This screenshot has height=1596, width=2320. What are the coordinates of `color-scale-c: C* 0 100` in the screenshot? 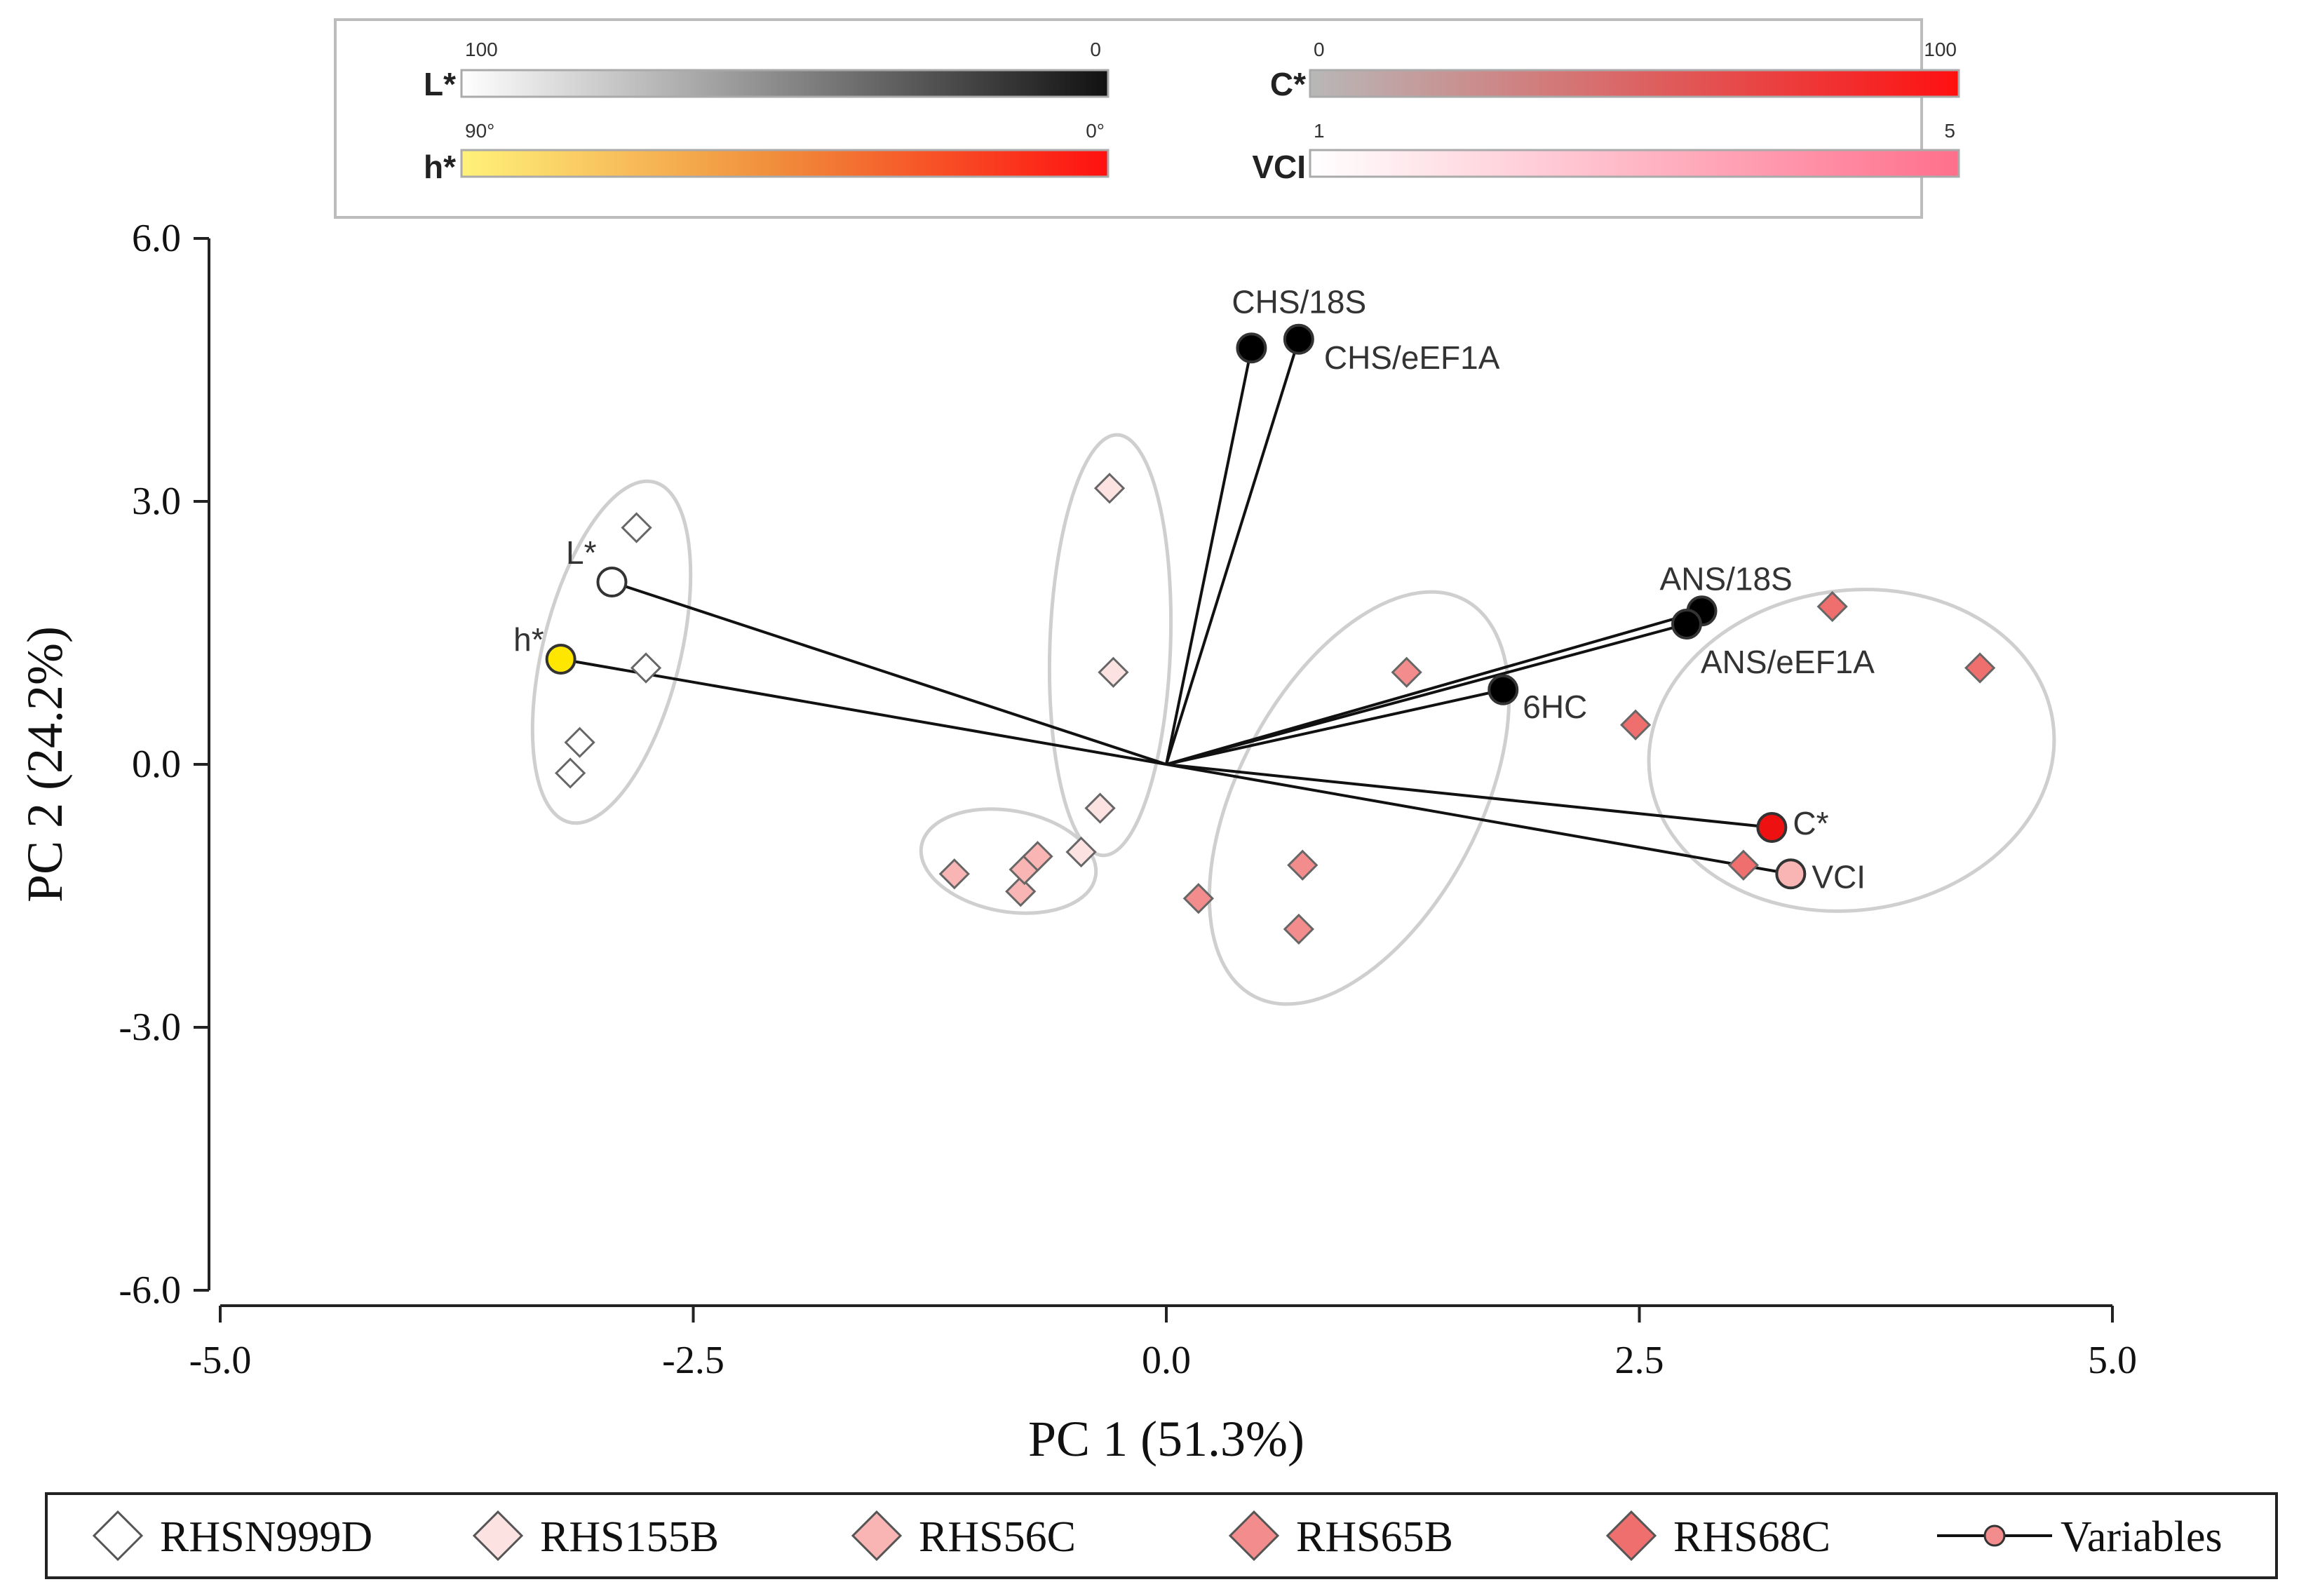 It's located at (1615, 71).